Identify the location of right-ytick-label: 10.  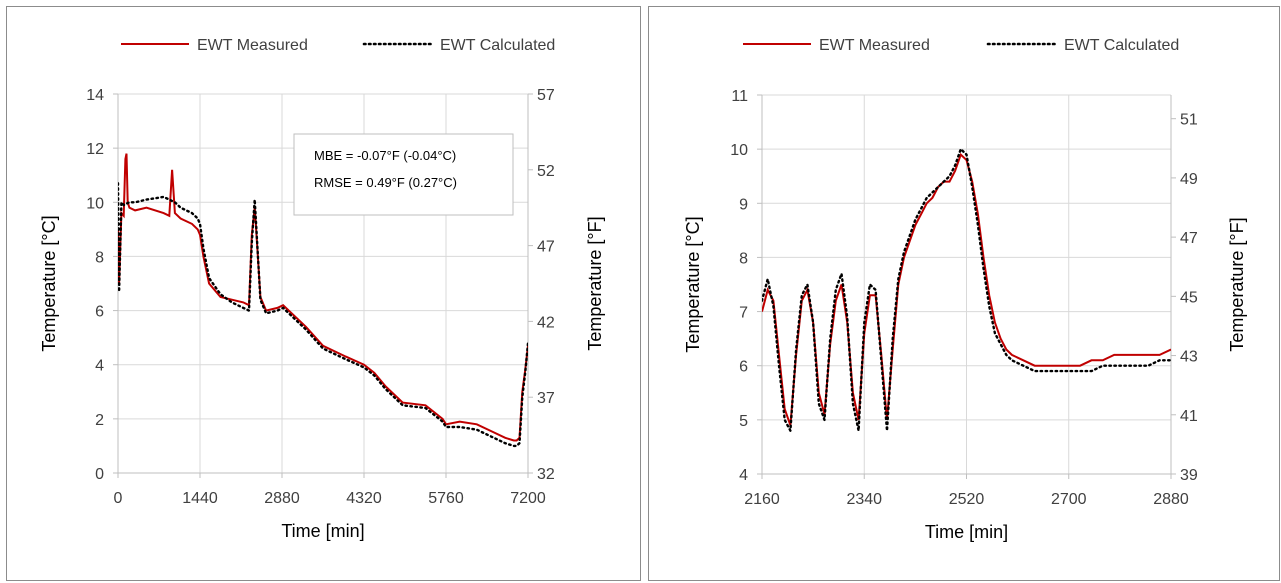
(739, 150).